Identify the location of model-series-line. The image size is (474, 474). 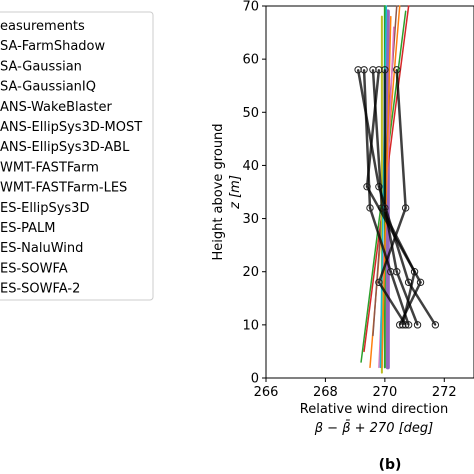
(386, 192).